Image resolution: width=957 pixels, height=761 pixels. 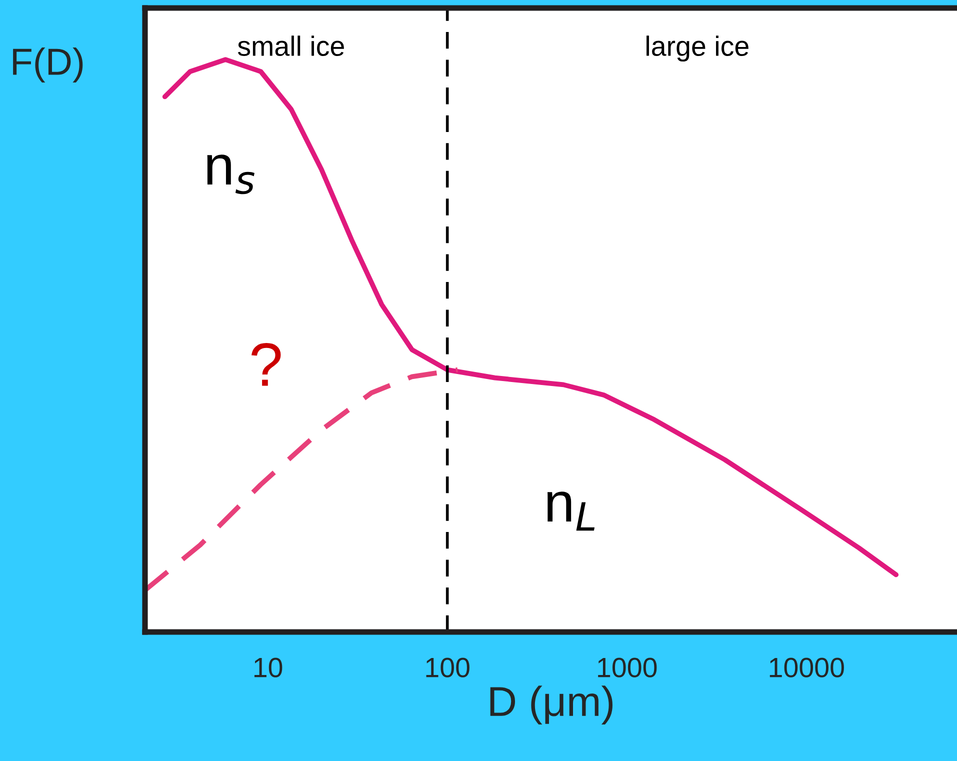 I want to click on x-tick-label: 10, so click(x=268, y=668).